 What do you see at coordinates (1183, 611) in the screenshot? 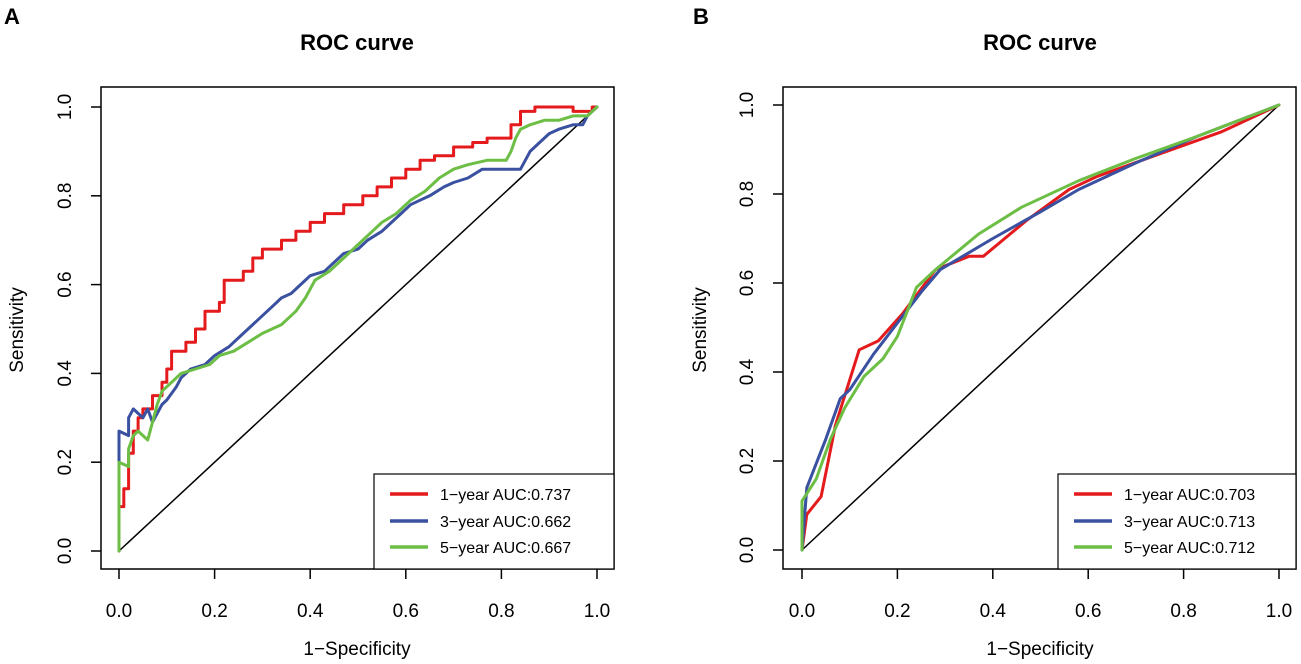
I see `panel-b-x-tick-label: 0.8` at bounding box center [1183, 611].